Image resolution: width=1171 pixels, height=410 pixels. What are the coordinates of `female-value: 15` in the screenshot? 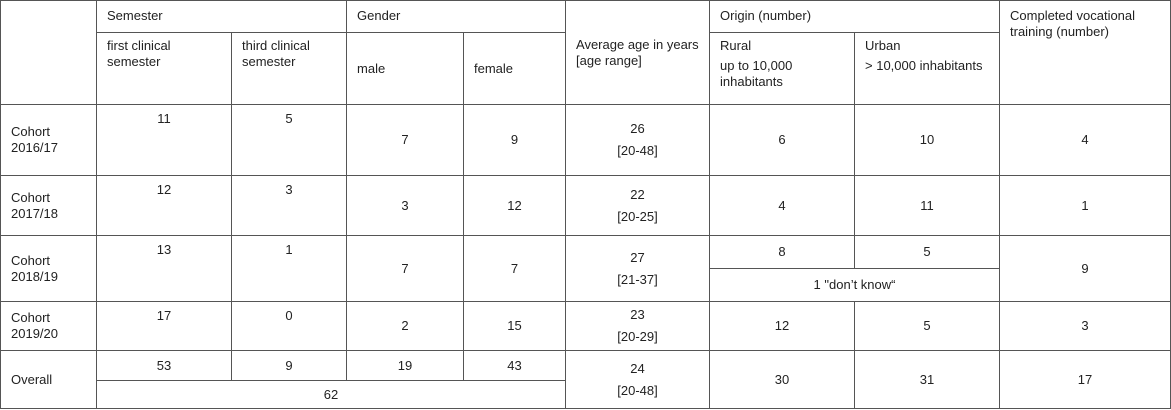 It's located at (515, 326).